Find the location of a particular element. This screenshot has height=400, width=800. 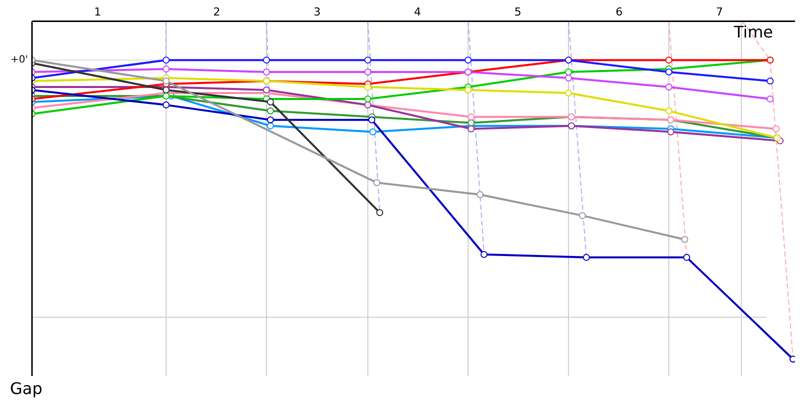

y-axis-title: Gap is located at coordinates (26, 388).